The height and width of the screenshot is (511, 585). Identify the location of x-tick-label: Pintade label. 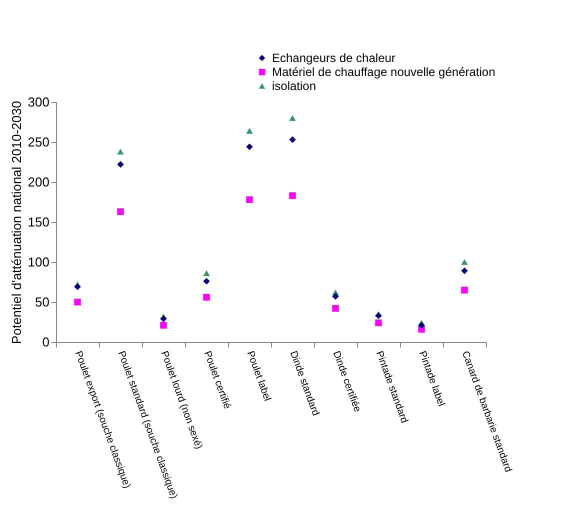
(431, 379).